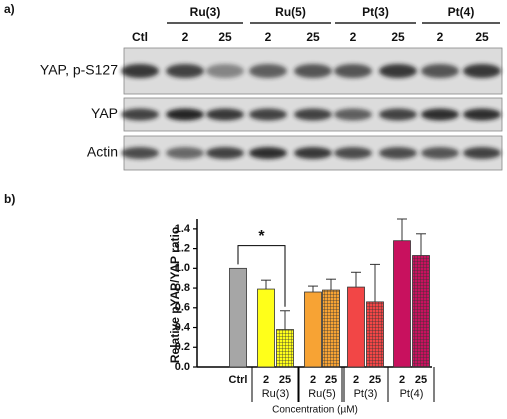 This screenshot has height=419, width=507. I want to click on x-tick-label: Ctrl, so click(238, 380).